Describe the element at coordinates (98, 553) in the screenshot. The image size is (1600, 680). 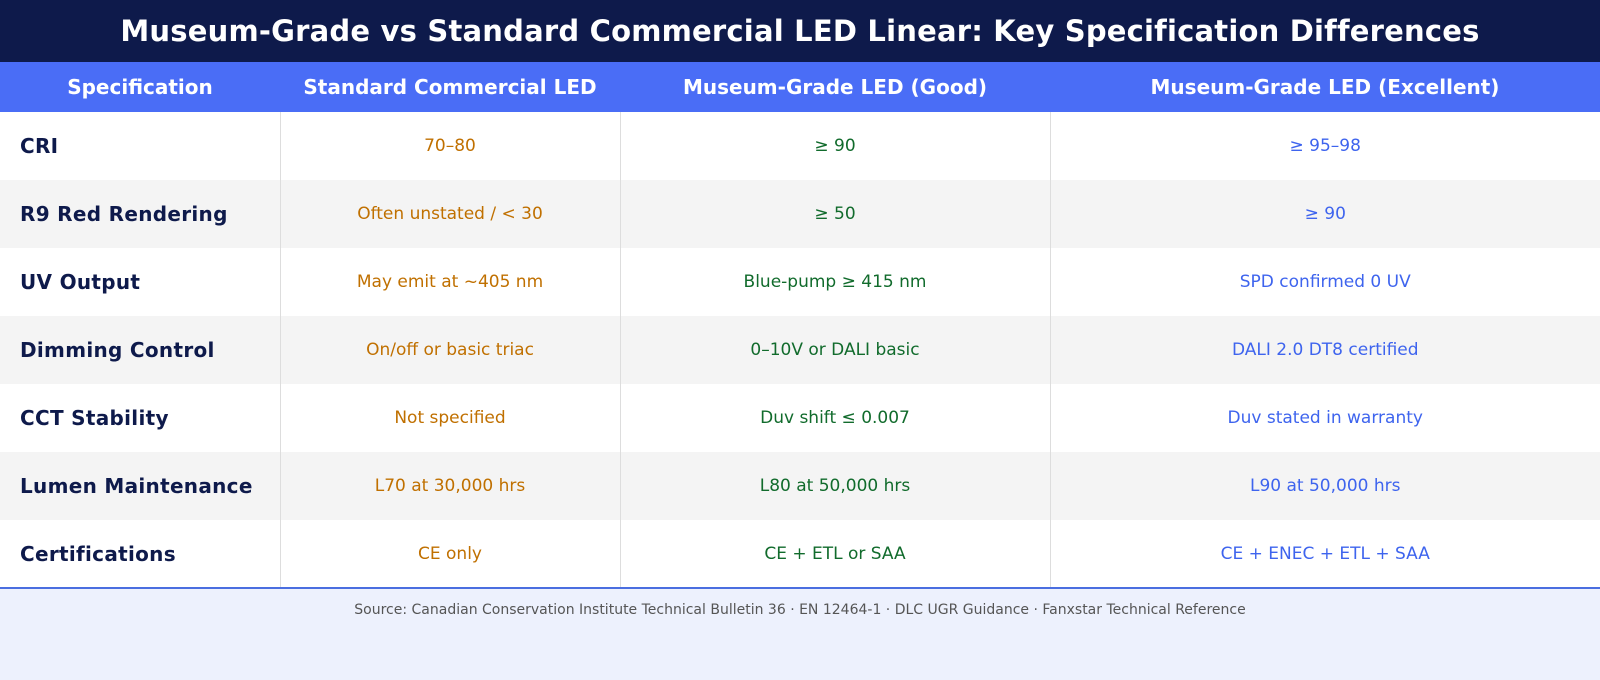
I see `spec-name-cell: Certifications` at that location.